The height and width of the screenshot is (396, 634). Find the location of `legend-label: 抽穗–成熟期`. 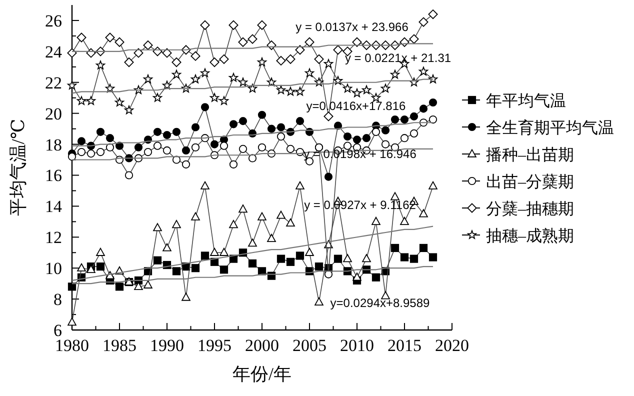

legend-label: 抽穗–成熟期 is located at coordinates (530, 236).